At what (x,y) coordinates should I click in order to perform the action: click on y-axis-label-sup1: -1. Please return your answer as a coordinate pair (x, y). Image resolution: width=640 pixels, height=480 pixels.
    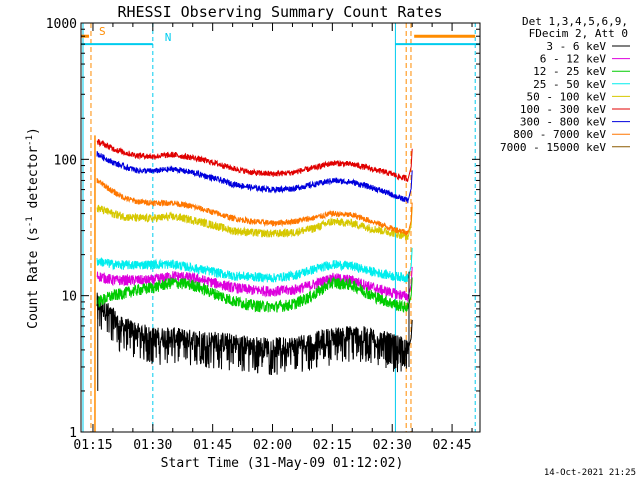
    Looking at the image, I should click on (30, 221).